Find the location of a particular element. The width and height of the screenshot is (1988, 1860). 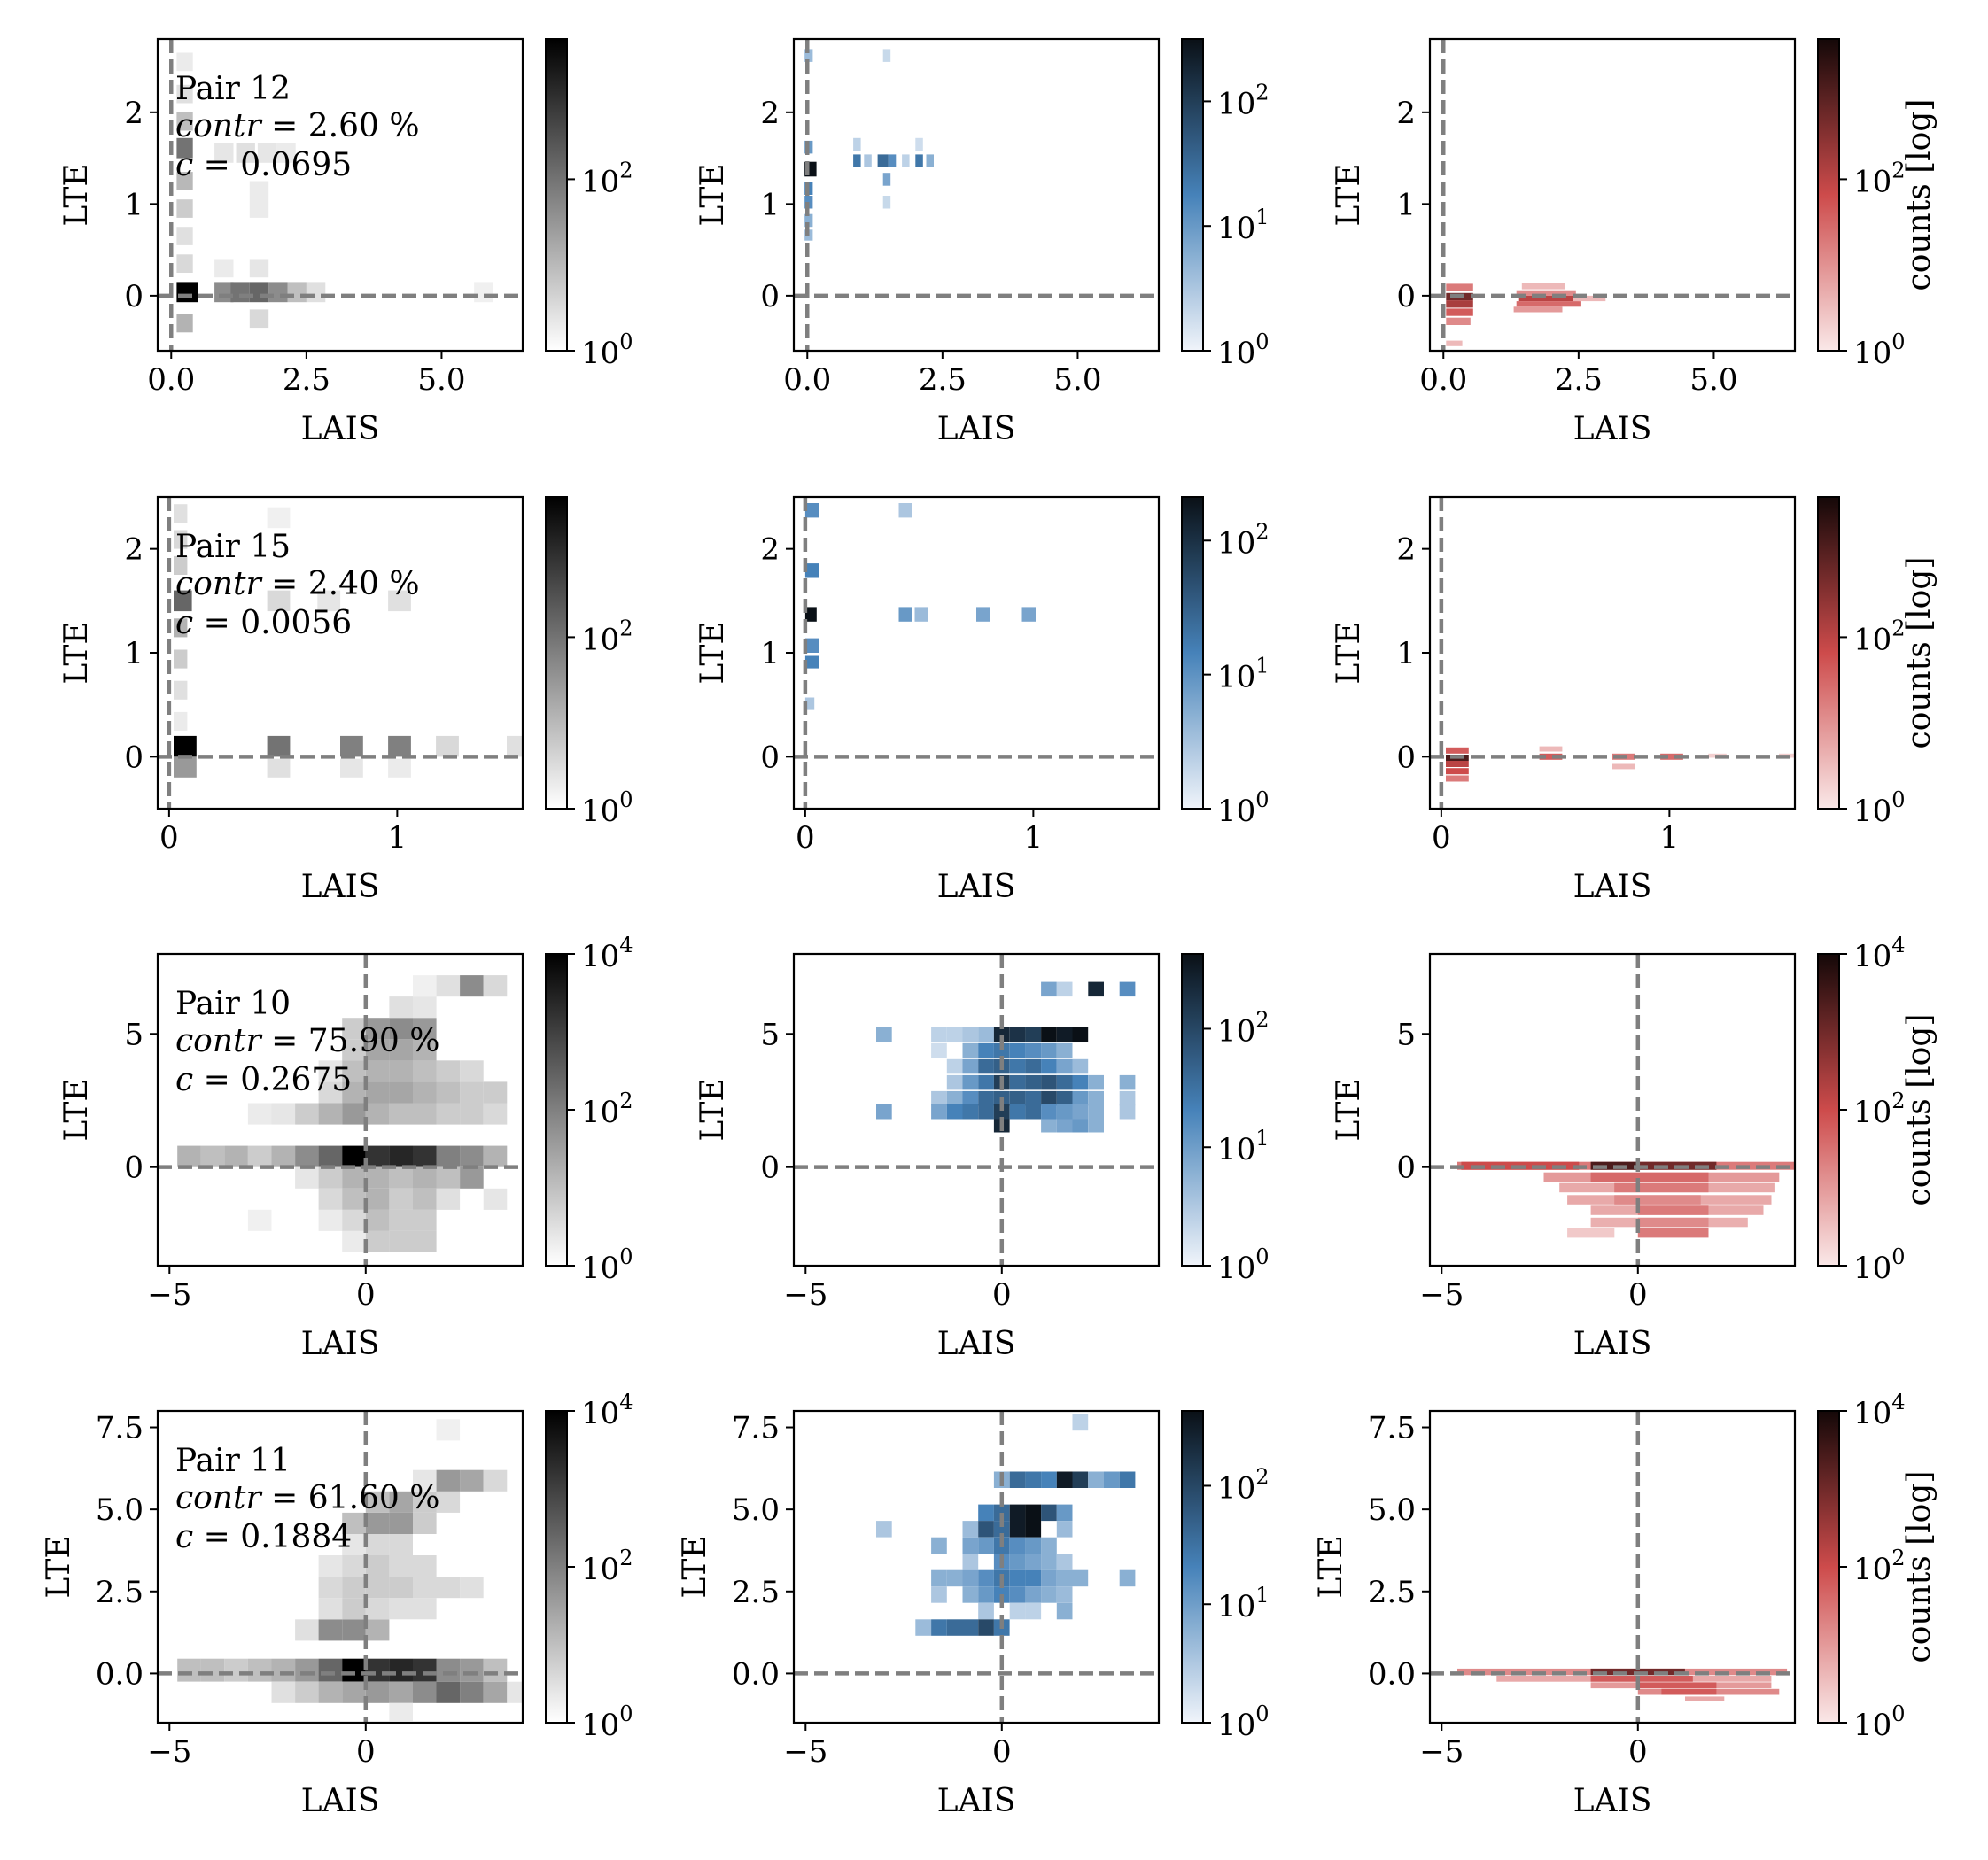

x-tick-label: 5.0 is located at coordinates (1713, 380).